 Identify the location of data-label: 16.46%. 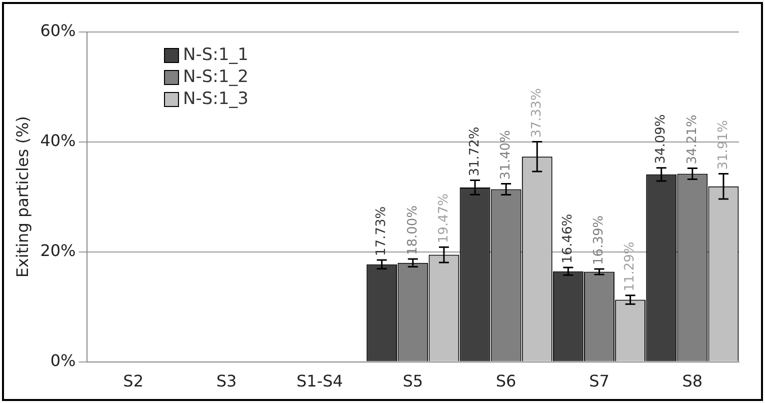
(568, 239).